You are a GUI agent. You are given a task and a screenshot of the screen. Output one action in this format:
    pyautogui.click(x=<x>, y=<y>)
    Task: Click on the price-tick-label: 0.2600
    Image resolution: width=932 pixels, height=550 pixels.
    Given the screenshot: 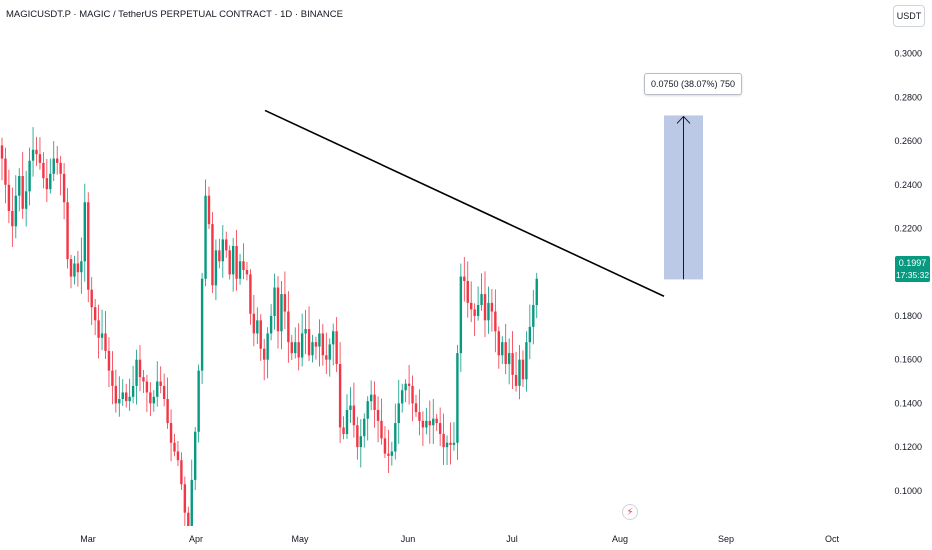 What is the action you would take?
    pyautogui.click(x=908, y=141)
    